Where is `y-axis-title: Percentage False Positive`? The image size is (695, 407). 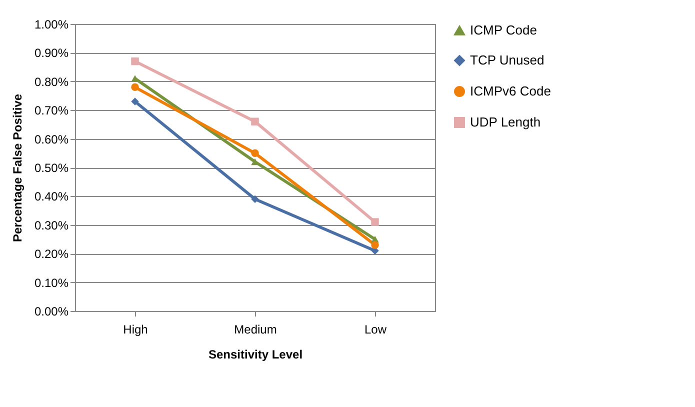 y-axis-title: Percentage False Positive is located at coordinates (17, 168).